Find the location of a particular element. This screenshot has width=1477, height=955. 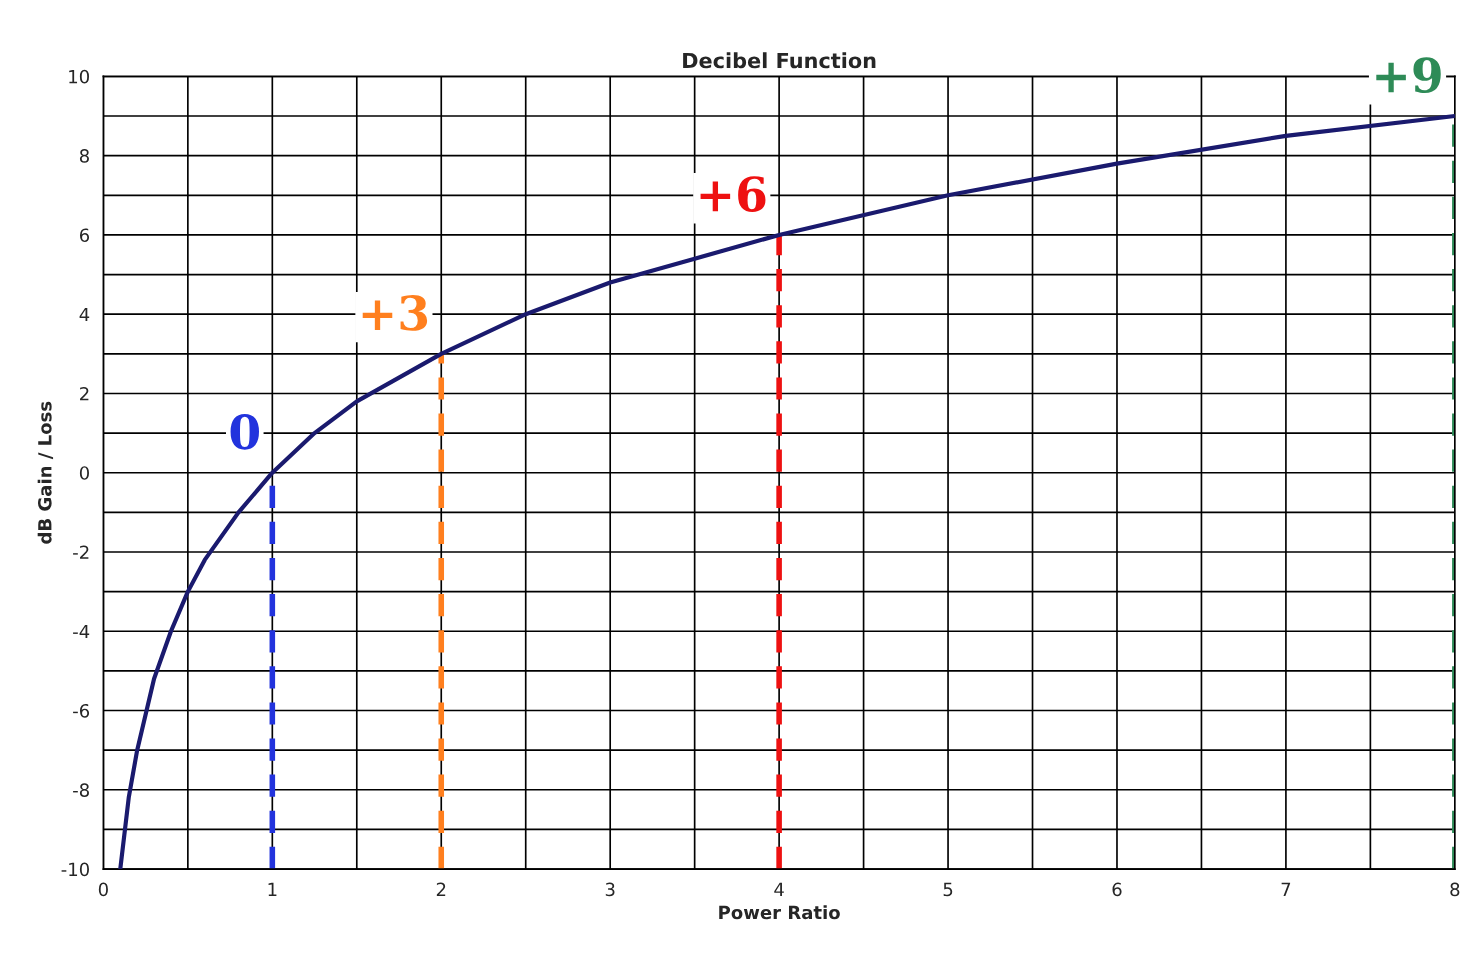

y-tick-label: -4 is located at coordinates (81, 631).